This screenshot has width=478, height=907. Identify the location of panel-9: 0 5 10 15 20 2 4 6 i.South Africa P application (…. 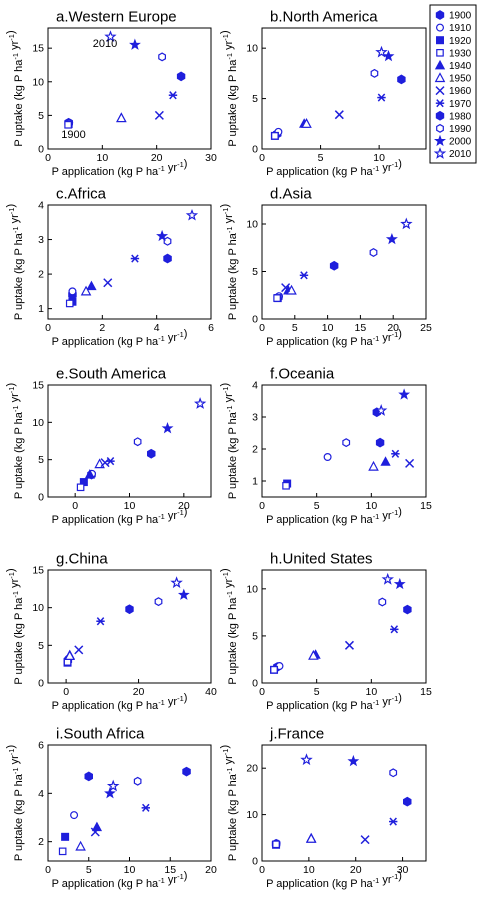
(111, 807).